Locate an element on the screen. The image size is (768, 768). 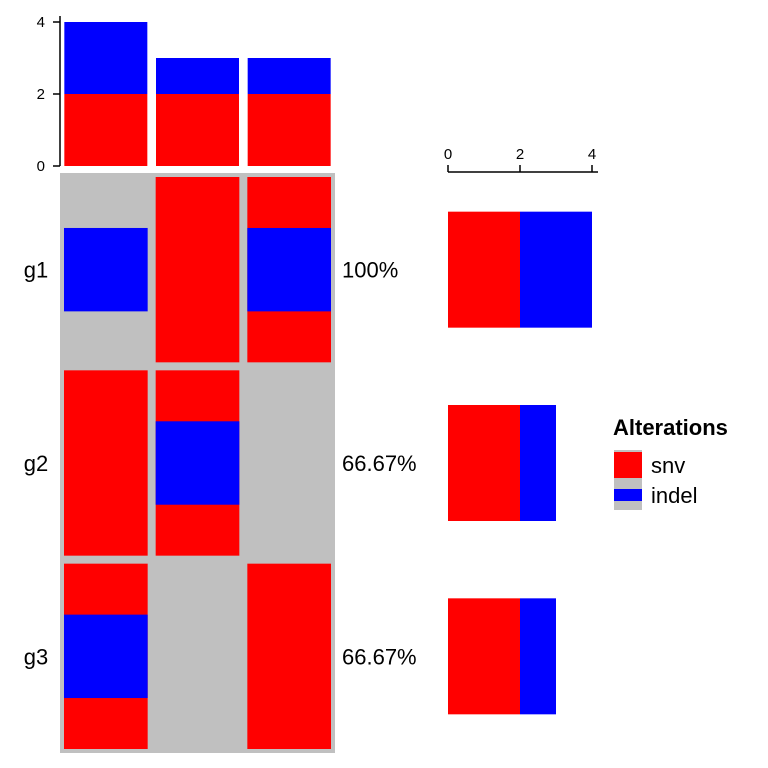
top-bar-snv-s1 is located at coordinates (106, 130).